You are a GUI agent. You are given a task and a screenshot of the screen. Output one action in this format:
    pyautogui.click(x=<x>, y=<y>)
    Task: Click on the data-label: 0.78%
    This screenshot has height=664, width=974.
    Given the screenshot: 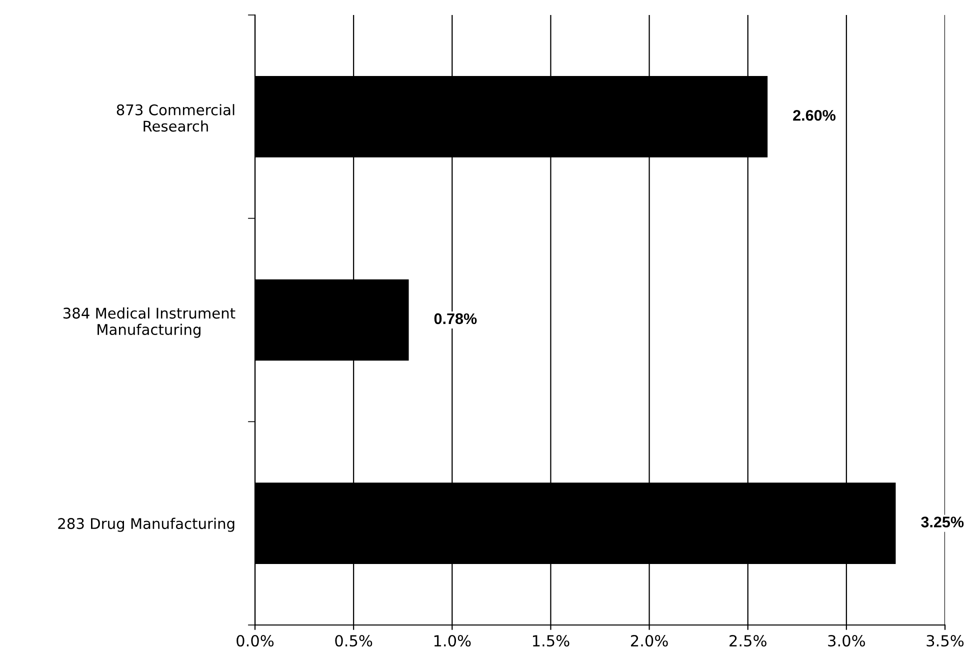 What is the action you would take?
    pyautogui.click(x=455, y=318)
    